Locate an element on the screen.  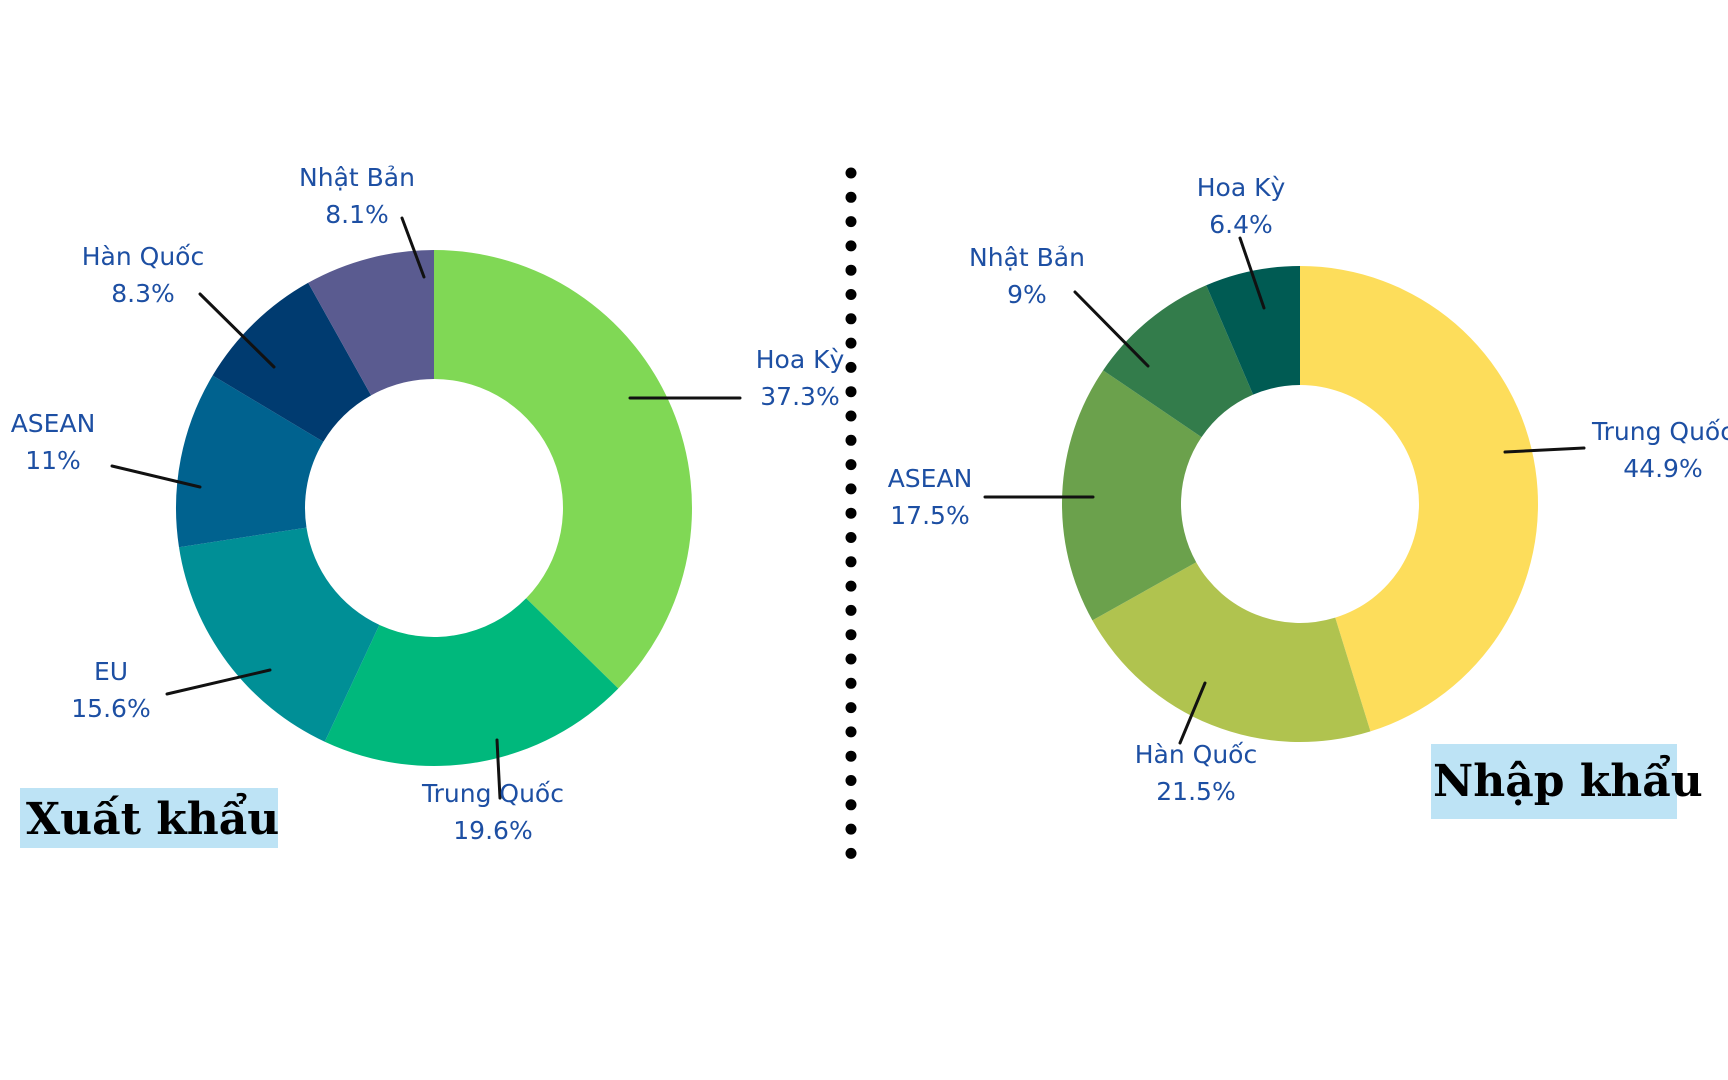
export-title: Xuất khẩu is located at coordinates (152, 818).